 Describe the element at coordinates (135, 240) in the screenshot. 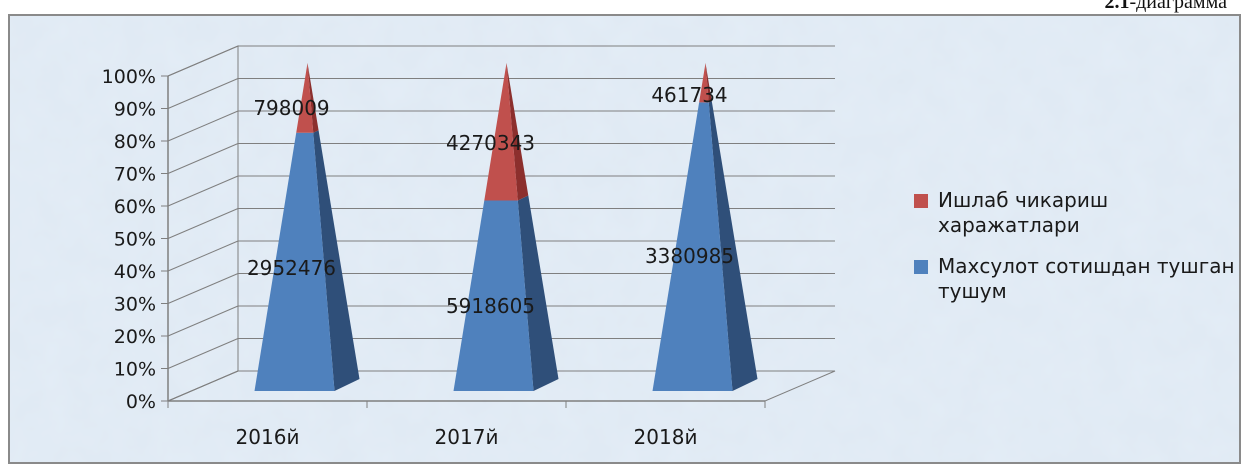

I see `y-tick-label: 50%` at that location.